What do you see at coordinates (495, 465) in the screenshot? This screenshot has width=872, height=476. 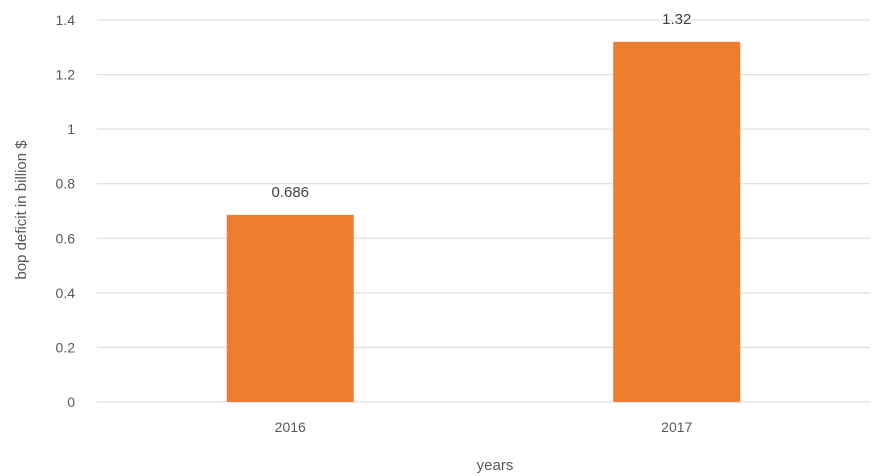 I see `x-axis-title: years` at bounding box center [495, 465].